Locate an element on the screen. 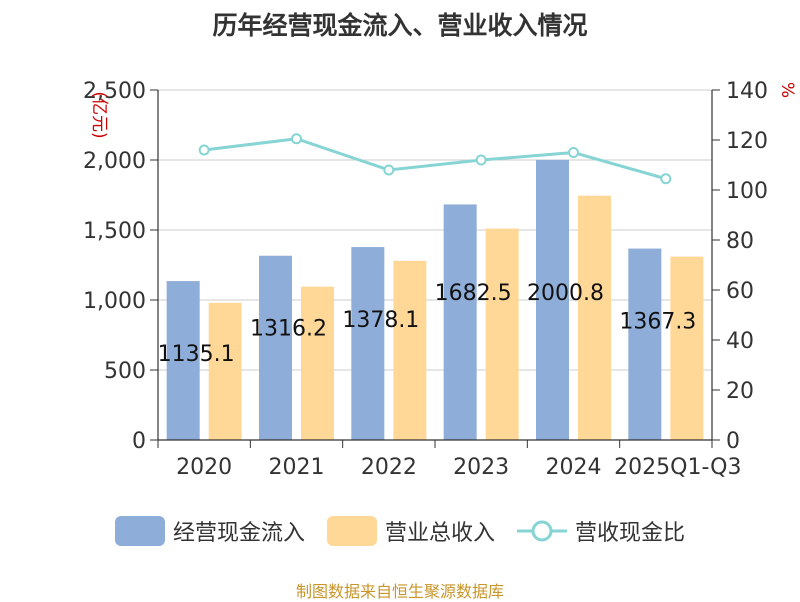 This screenshot has height=602, width=800. data-label: 1378.1 is located at coordinates (380, 320).